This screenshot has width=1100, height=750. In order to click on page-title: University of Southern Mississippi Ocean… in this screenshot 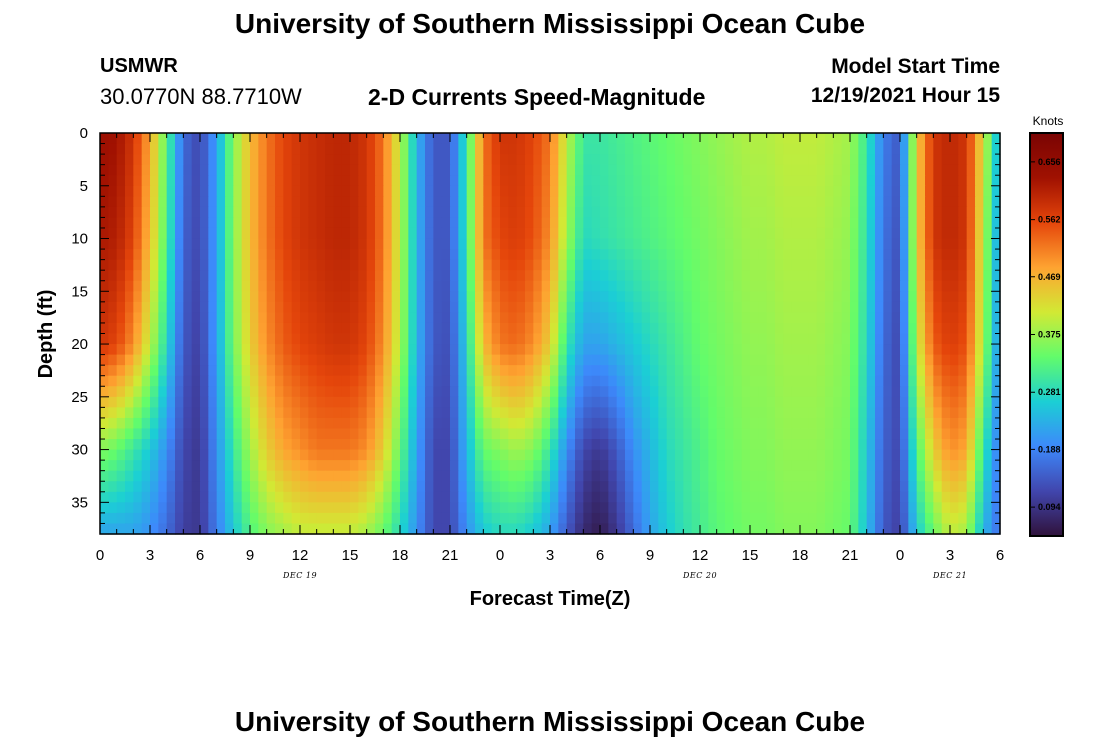, I will do `click(550, 23)`.